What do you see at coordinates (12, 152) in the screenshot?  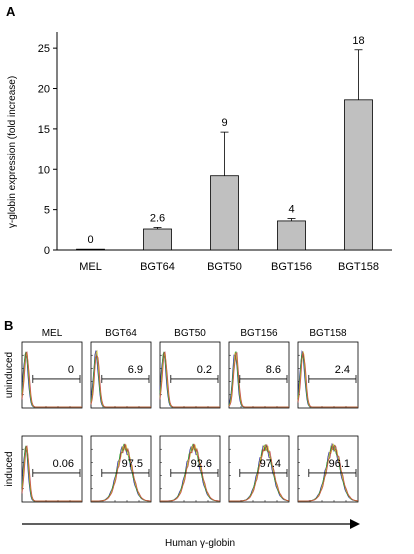 I see `y-axis-label: γ-globin expression (fold increase)` at bounding box center [12, 152].